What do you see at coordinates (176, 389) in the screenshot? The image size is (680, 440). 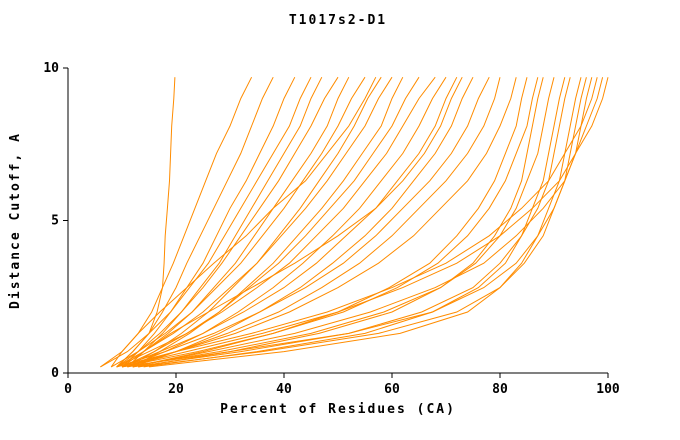 I see `x-axis-tick-label: 20` at bounding box center [176, 389].